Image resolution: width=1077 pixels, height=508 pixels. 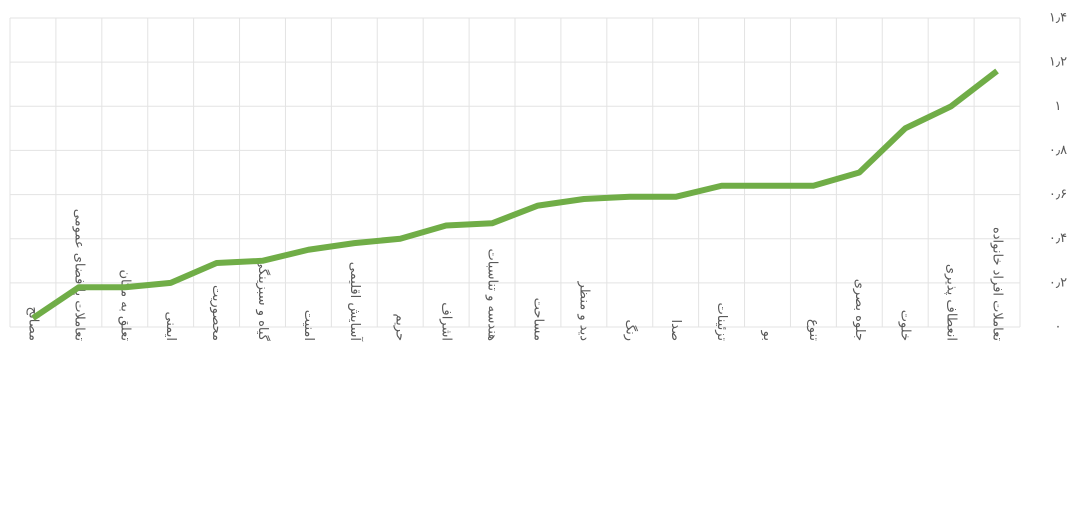 What do you see at coordinates (859, 310) in the screenshot?
I see `x-tick-label: جلوه بصری` at bounding box center [859, 310].